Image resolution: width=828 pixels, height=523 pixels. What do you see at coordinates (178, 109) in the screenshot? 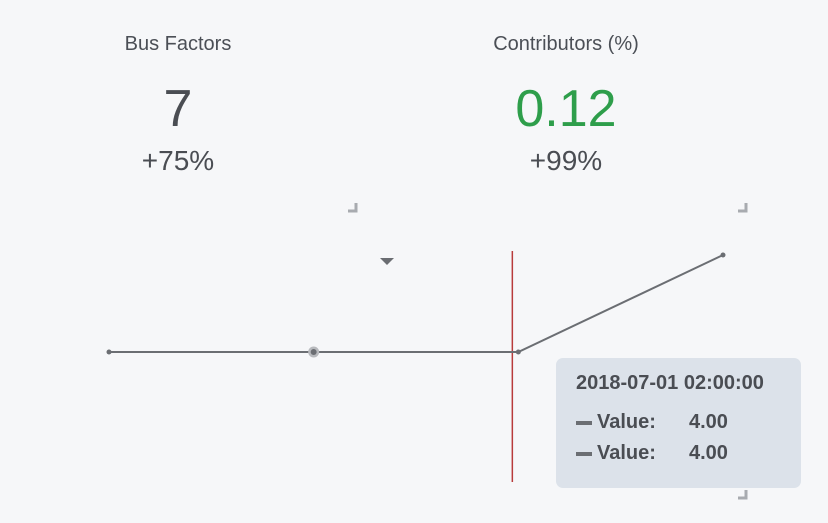
I see `metric-value: 7` at bounding box center [178, 109].